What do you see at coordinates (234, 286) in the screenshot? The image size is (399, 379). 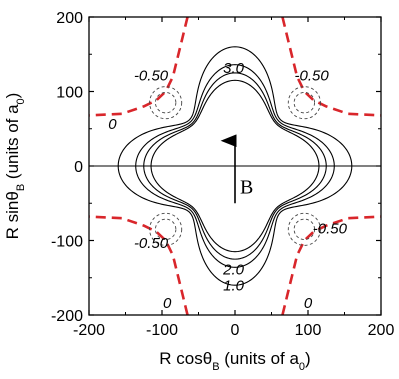 I see `contour-annotation: 1.0` at bounding box center [234, 286].